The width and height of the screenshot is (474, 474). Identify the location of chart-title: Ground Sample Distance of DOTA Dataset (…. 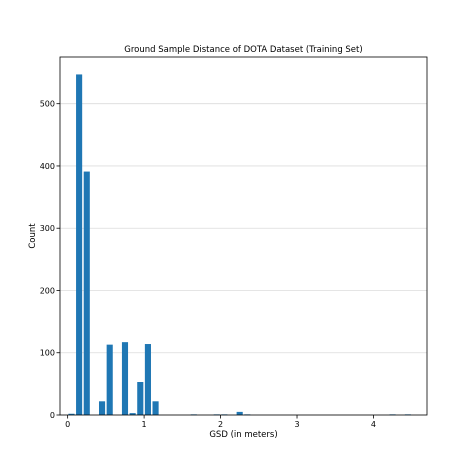
(243, 50).